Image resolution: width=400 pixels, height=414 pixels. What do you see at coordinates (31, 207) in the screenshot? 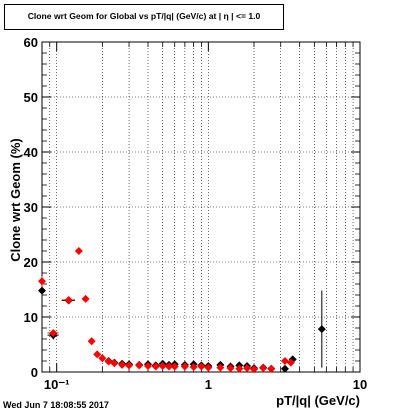
I see `y-tick-label: 30` at bounding box center [31, 207].